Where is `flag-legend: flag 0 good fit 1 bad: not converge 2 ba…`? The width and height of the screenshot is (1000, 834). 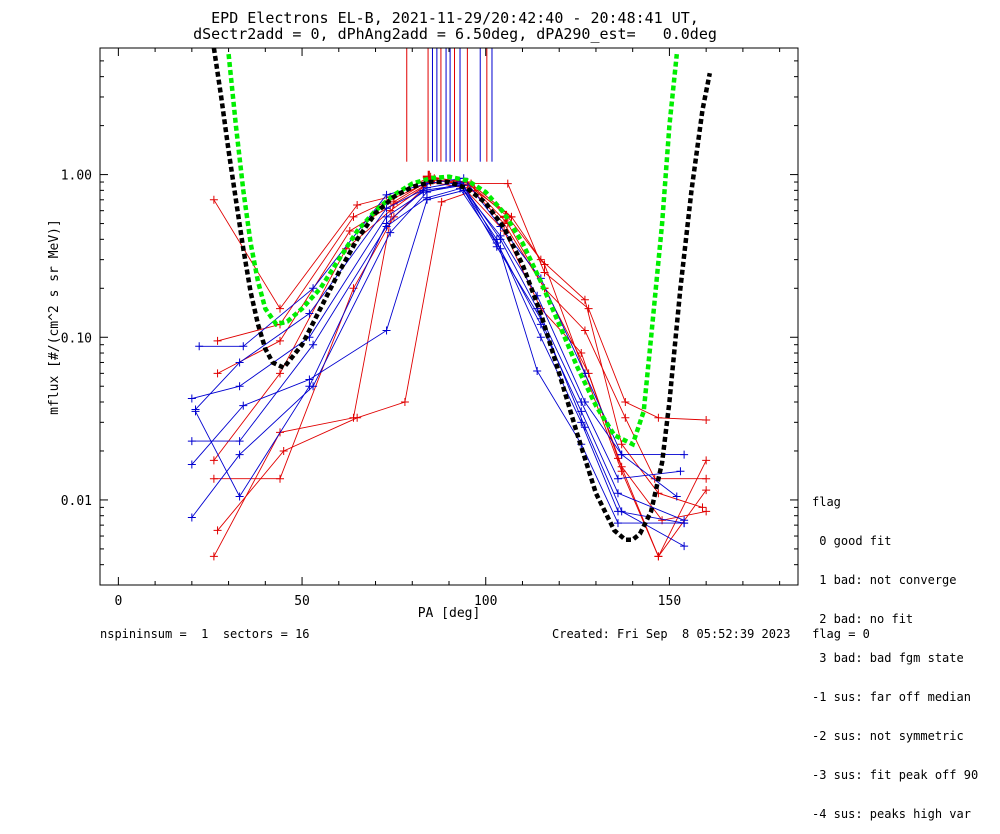 flag-legend: flag 0 good fit 1 bad: not converge 2 ba… is located at coordinates (895, 652).